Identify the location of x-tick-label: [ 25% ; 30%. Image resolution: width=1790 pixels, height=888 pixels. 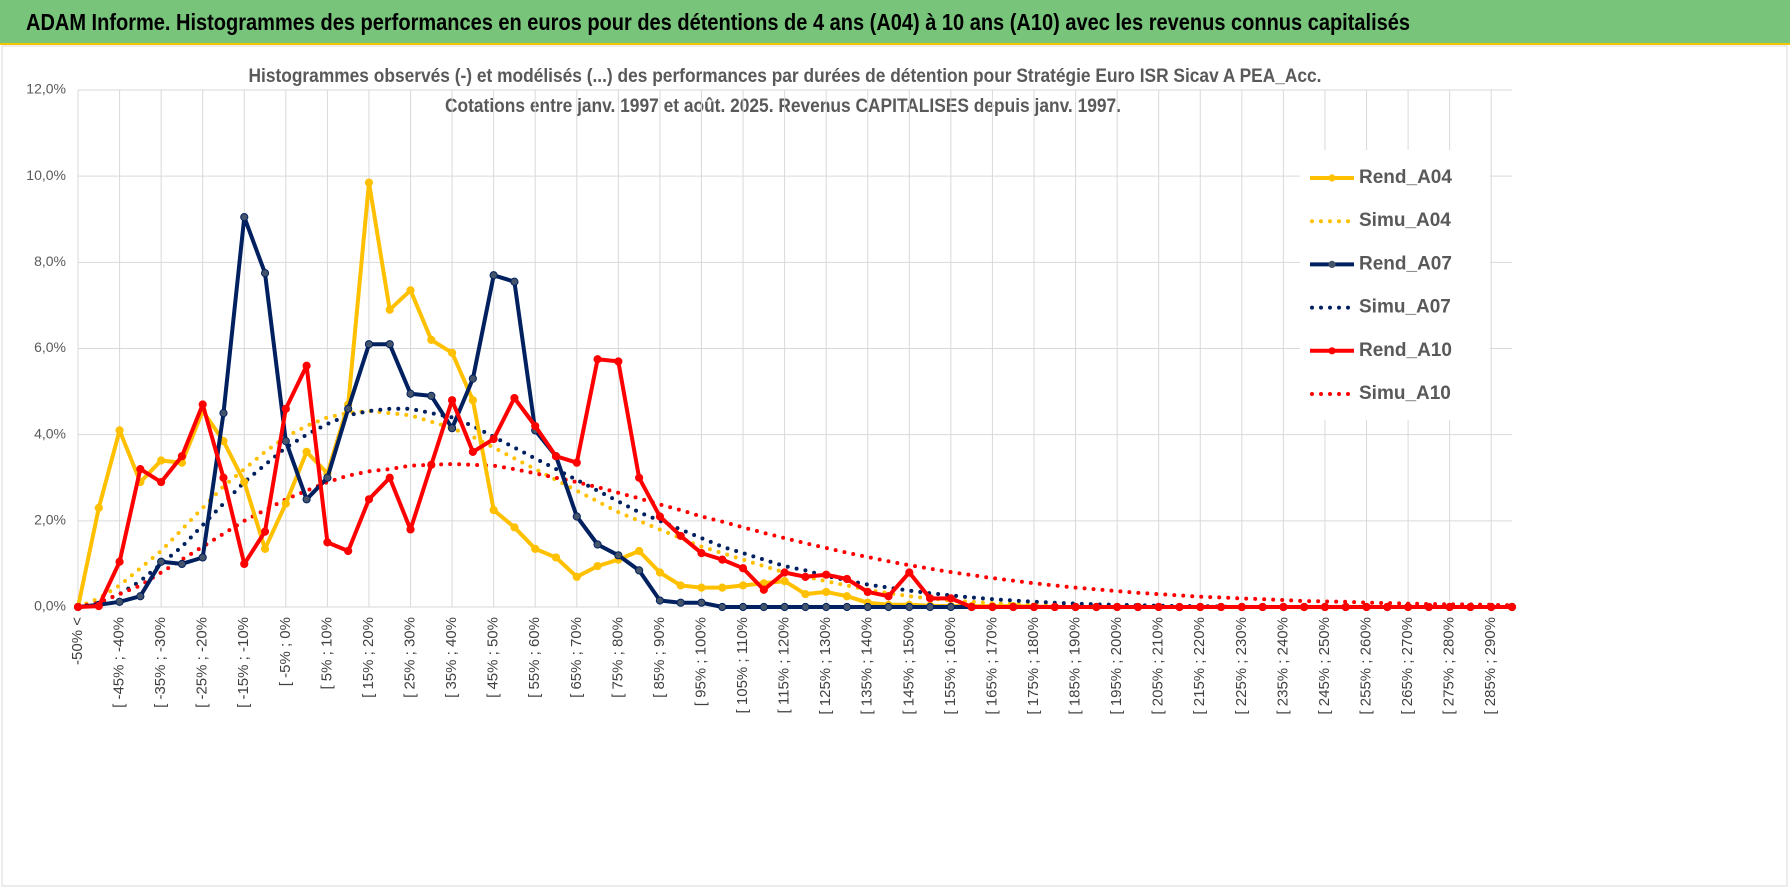
(409, 657).